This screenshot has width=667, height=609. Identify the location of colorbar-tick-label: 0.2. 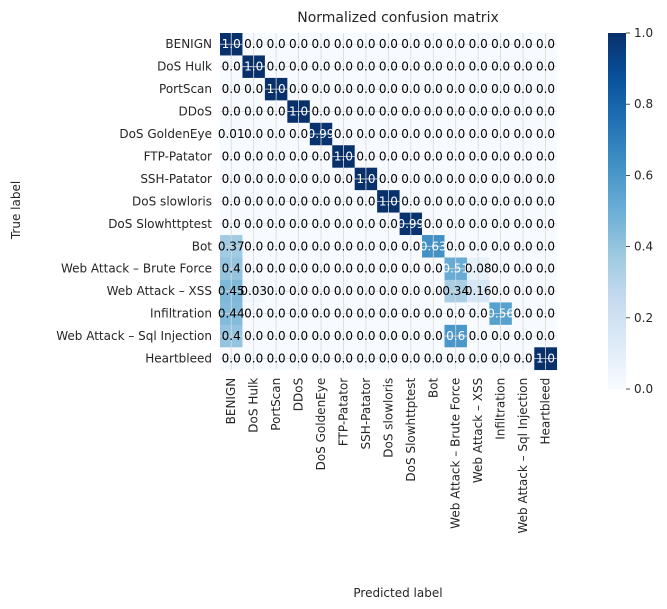
(643, 318).